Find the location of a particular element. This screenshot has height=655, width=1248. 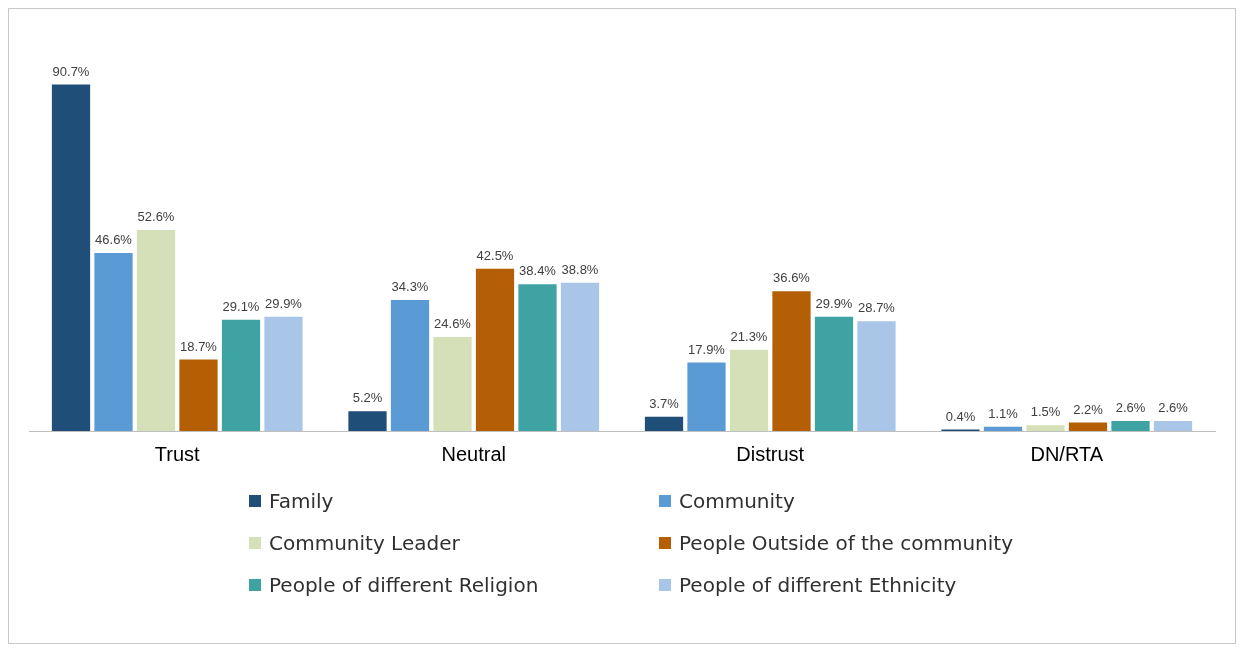

legend-label: Family is located at coordinates (301, 501).